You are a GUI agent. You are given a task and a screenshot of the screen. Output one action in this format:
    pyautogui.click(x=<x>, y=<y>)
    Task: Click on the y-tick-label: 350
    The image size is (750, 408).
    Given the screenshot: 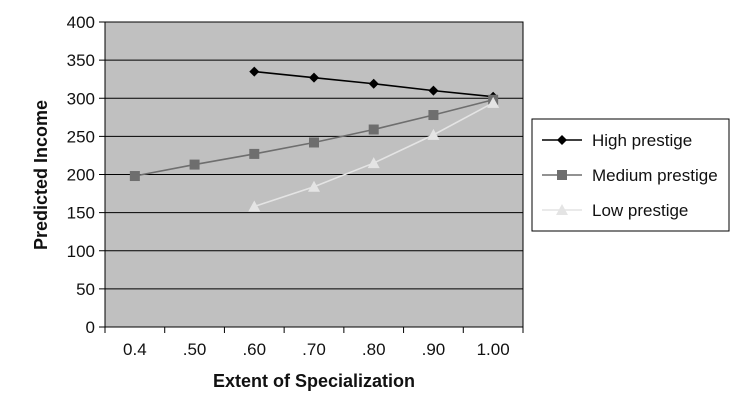 What is the action you would take?
    pyautogui.click(x=81, y=60)
    